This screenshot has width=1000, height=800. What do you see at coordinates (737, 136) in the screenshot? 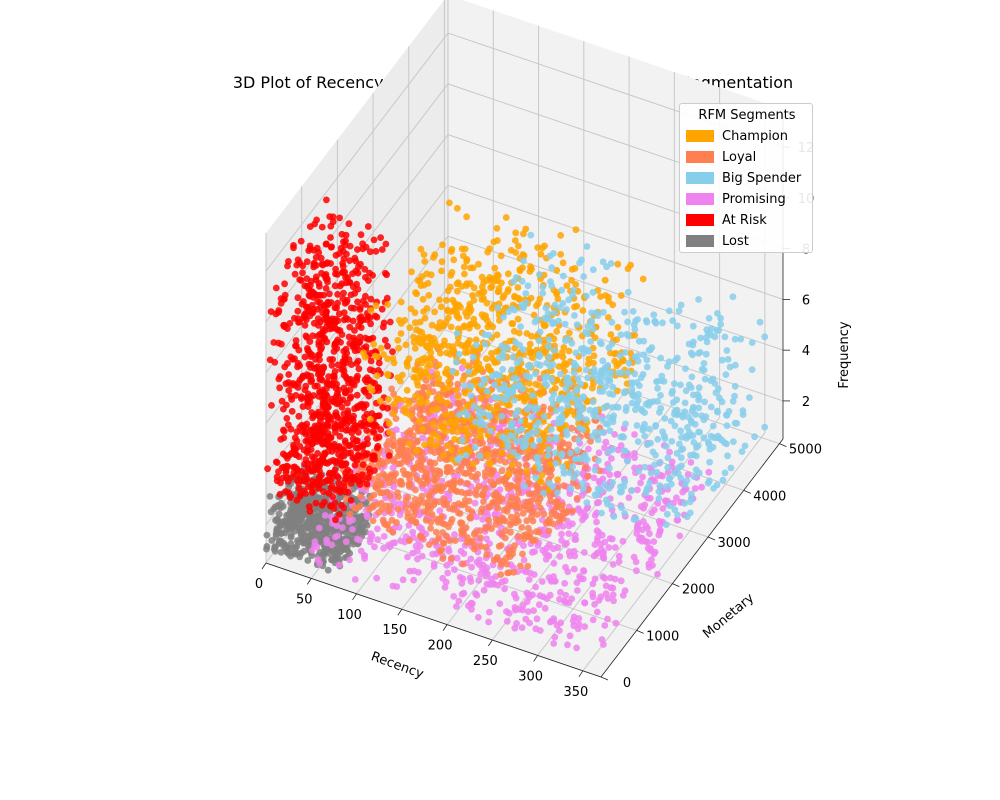
I see `legend-item: Champion` at bounding box center [737, 136].